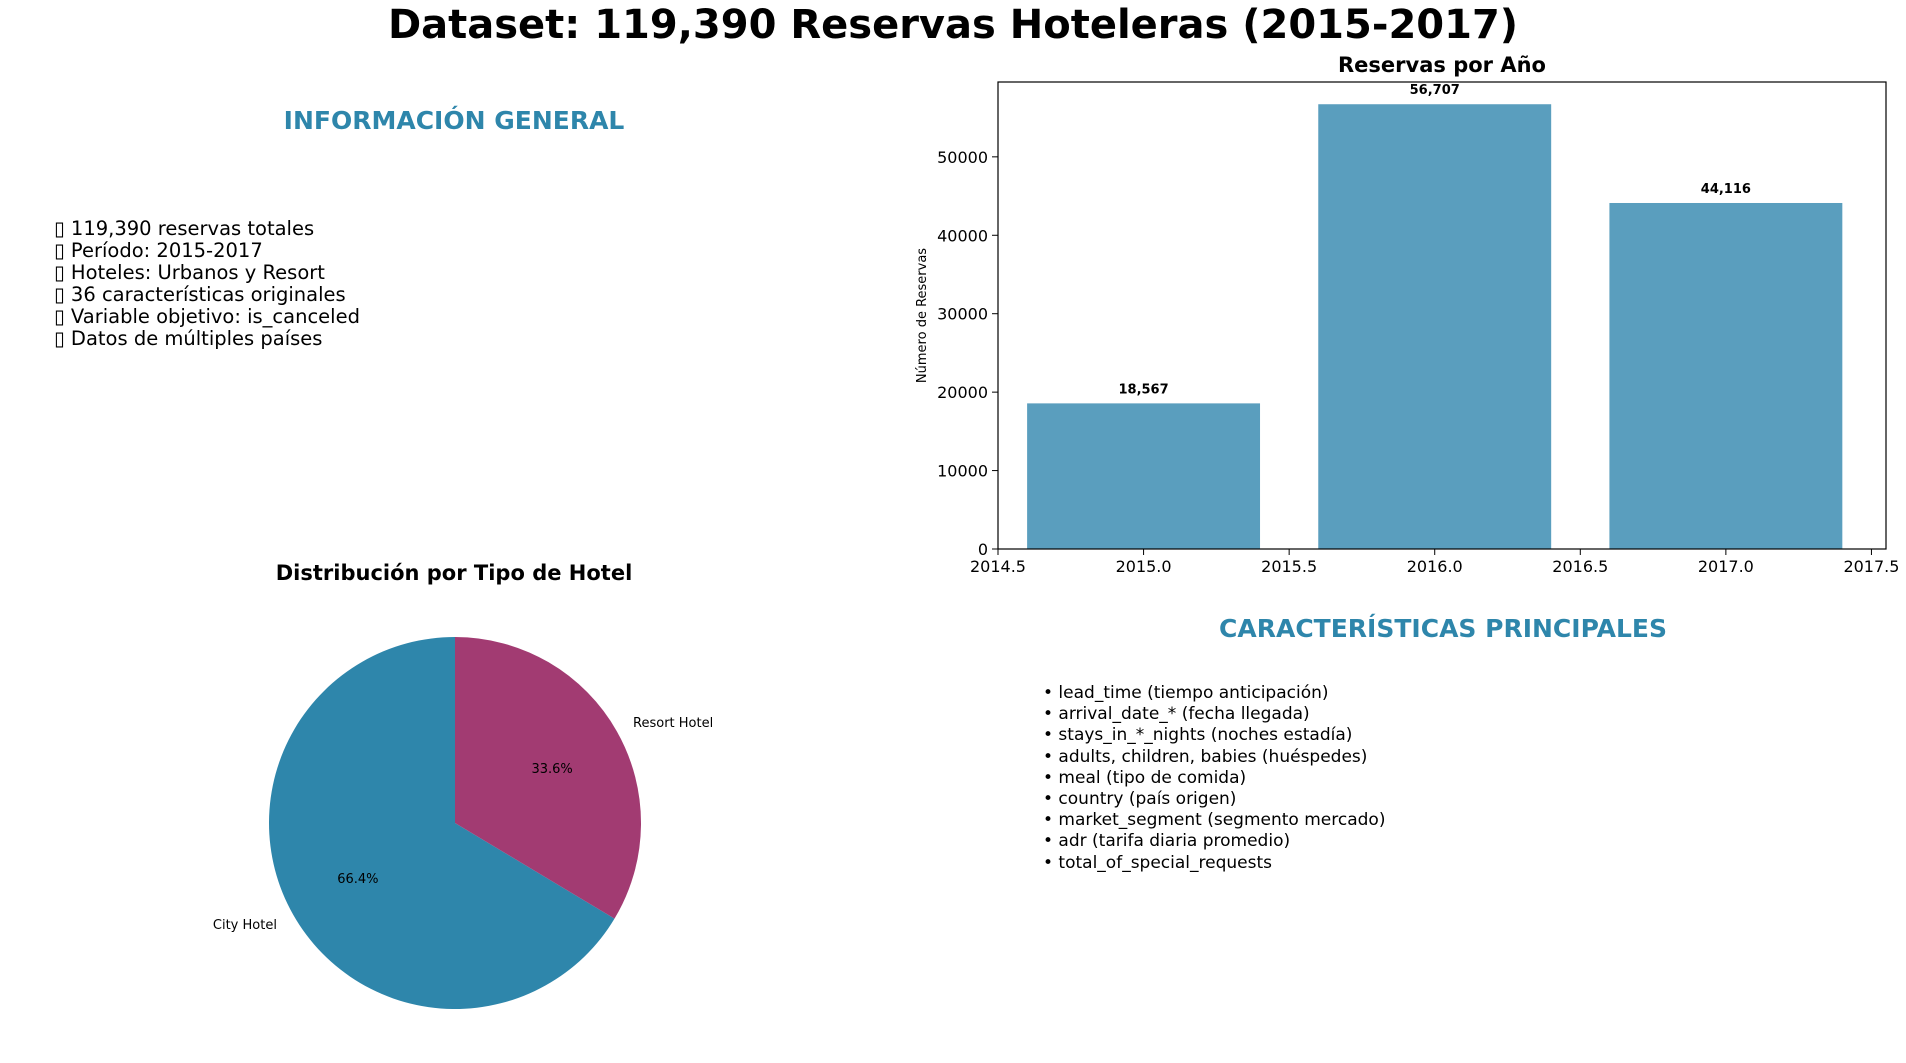 Image resolution: width=1906 pixels, height=1063 pixels. I want to click on bar-value-label: 56,707, so click(1435, 90).